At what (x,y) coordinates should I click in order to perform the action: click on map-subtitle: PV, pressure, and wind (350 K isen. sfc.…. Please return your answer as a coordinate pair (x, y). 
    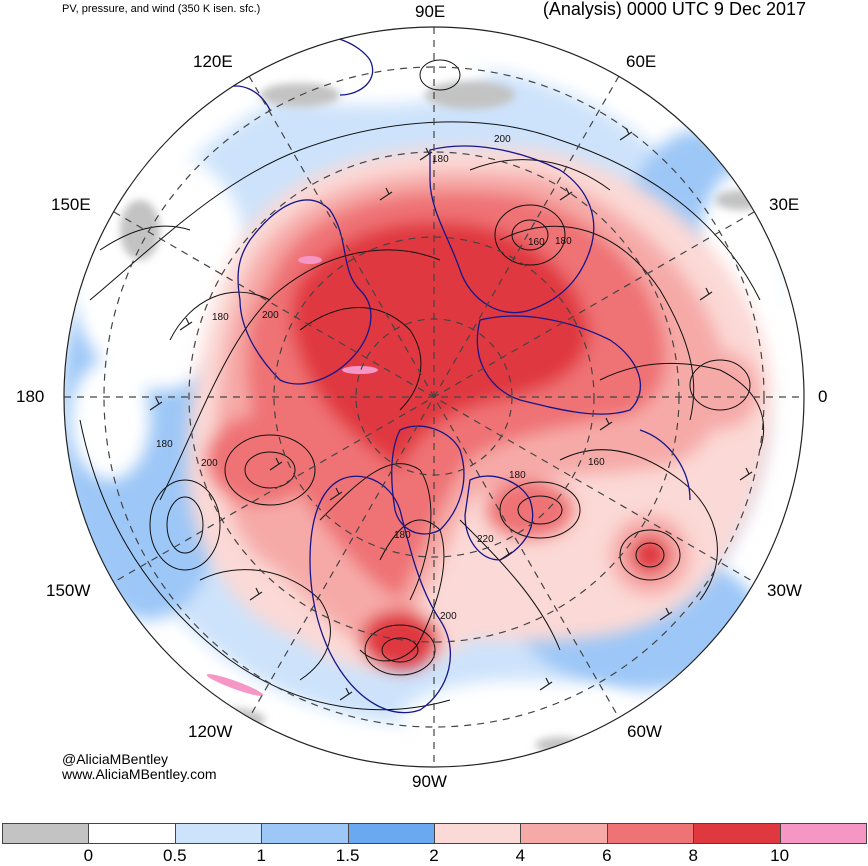
    Looking at the image, I should click on (161, 9).